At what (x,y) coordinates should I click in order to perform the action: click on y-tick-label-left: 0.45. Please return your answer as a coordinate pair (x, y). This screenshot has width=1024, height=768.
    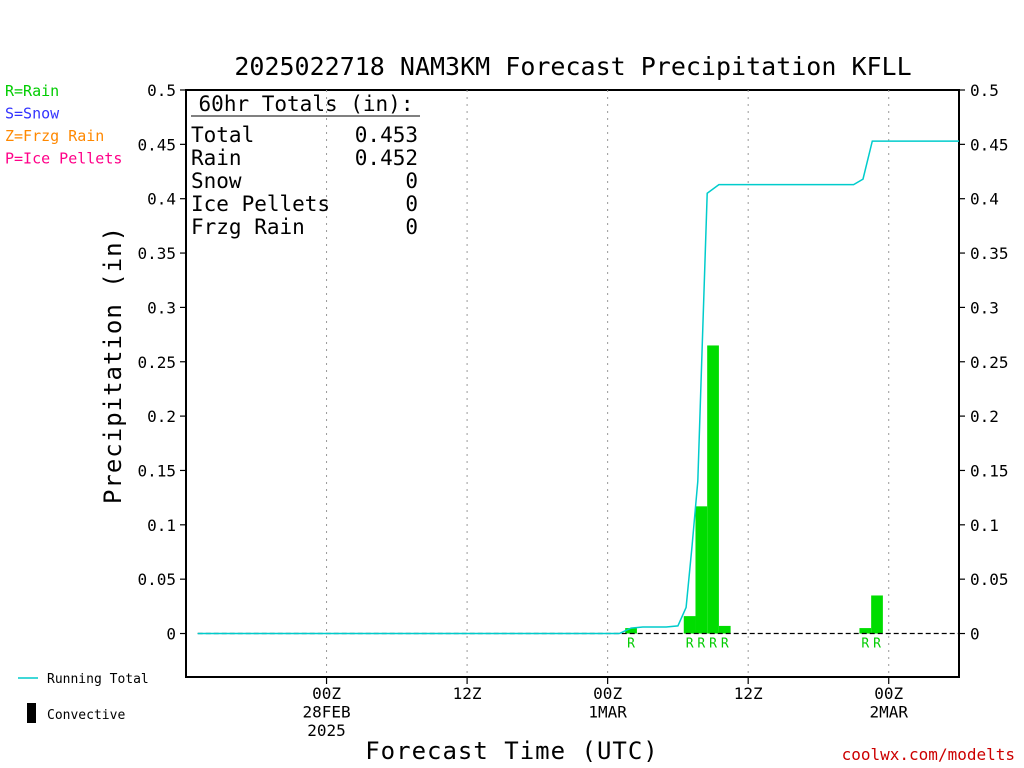
    Looking at the image, I should click on (156, 144).